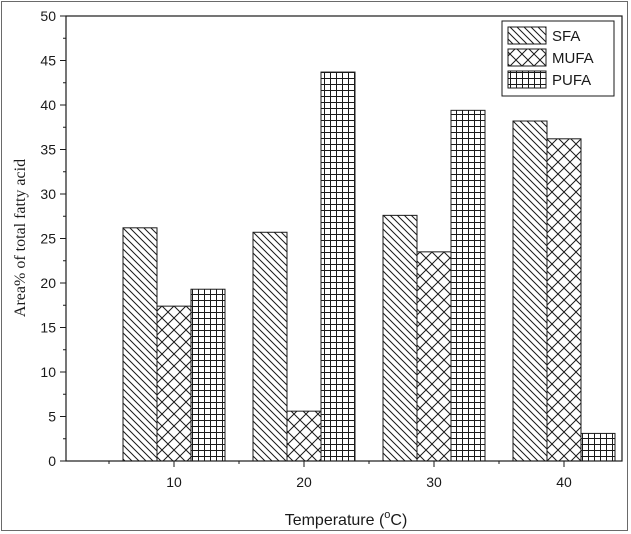  I want to click on x-tick-label: 40, so click(564, 482).